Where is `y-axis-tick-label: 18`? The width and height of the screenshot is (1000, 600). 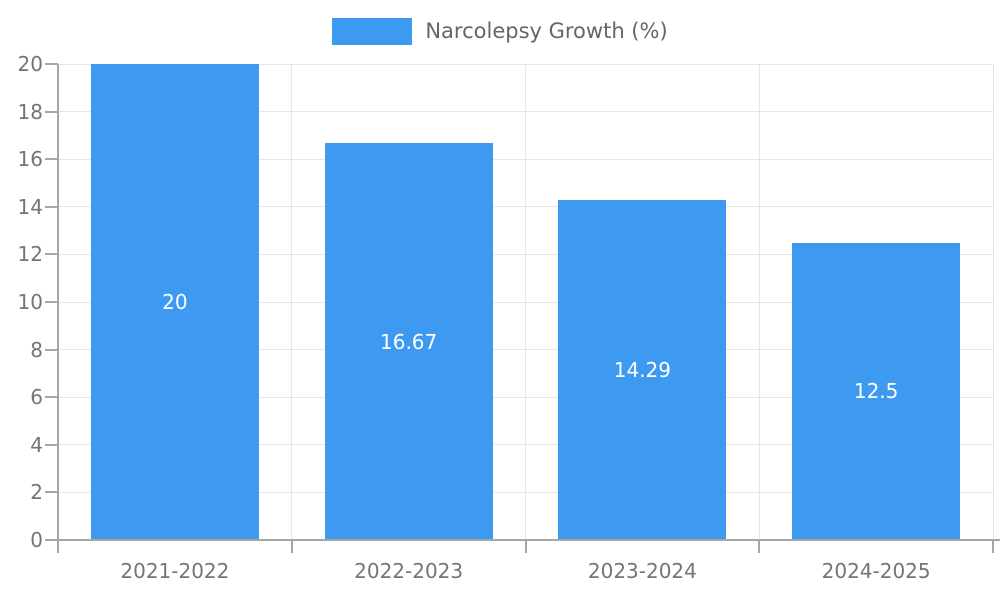
y-axis-tick-label: 18 is located at coordinates (30, 111).